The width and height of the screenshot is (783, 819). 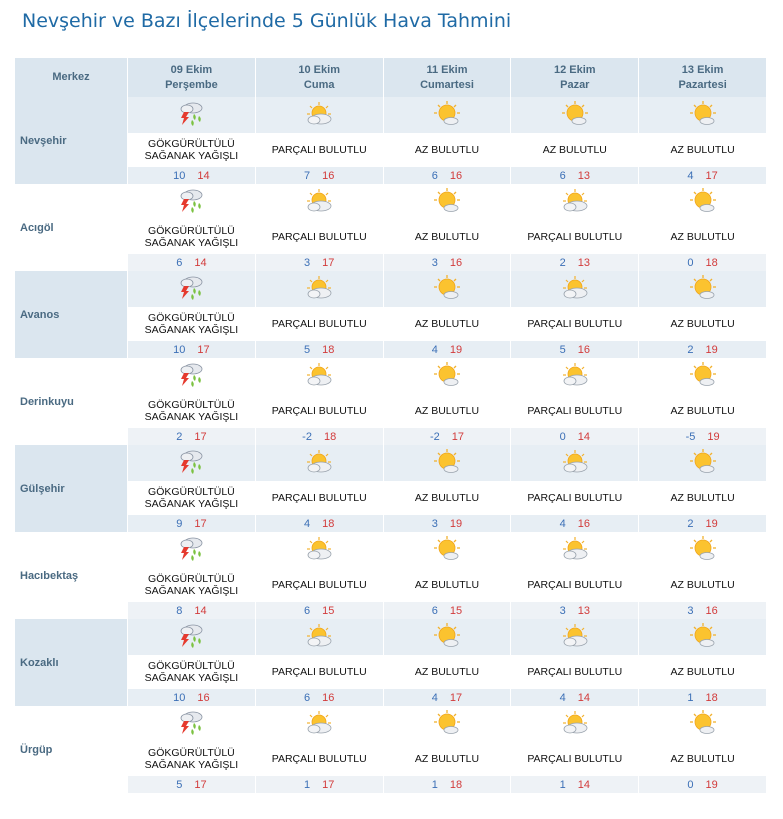 What do you see at coordinates (319, 84) in the screenshot?
I see `header-weekday: Cuma` at bounding box center [319, 84].